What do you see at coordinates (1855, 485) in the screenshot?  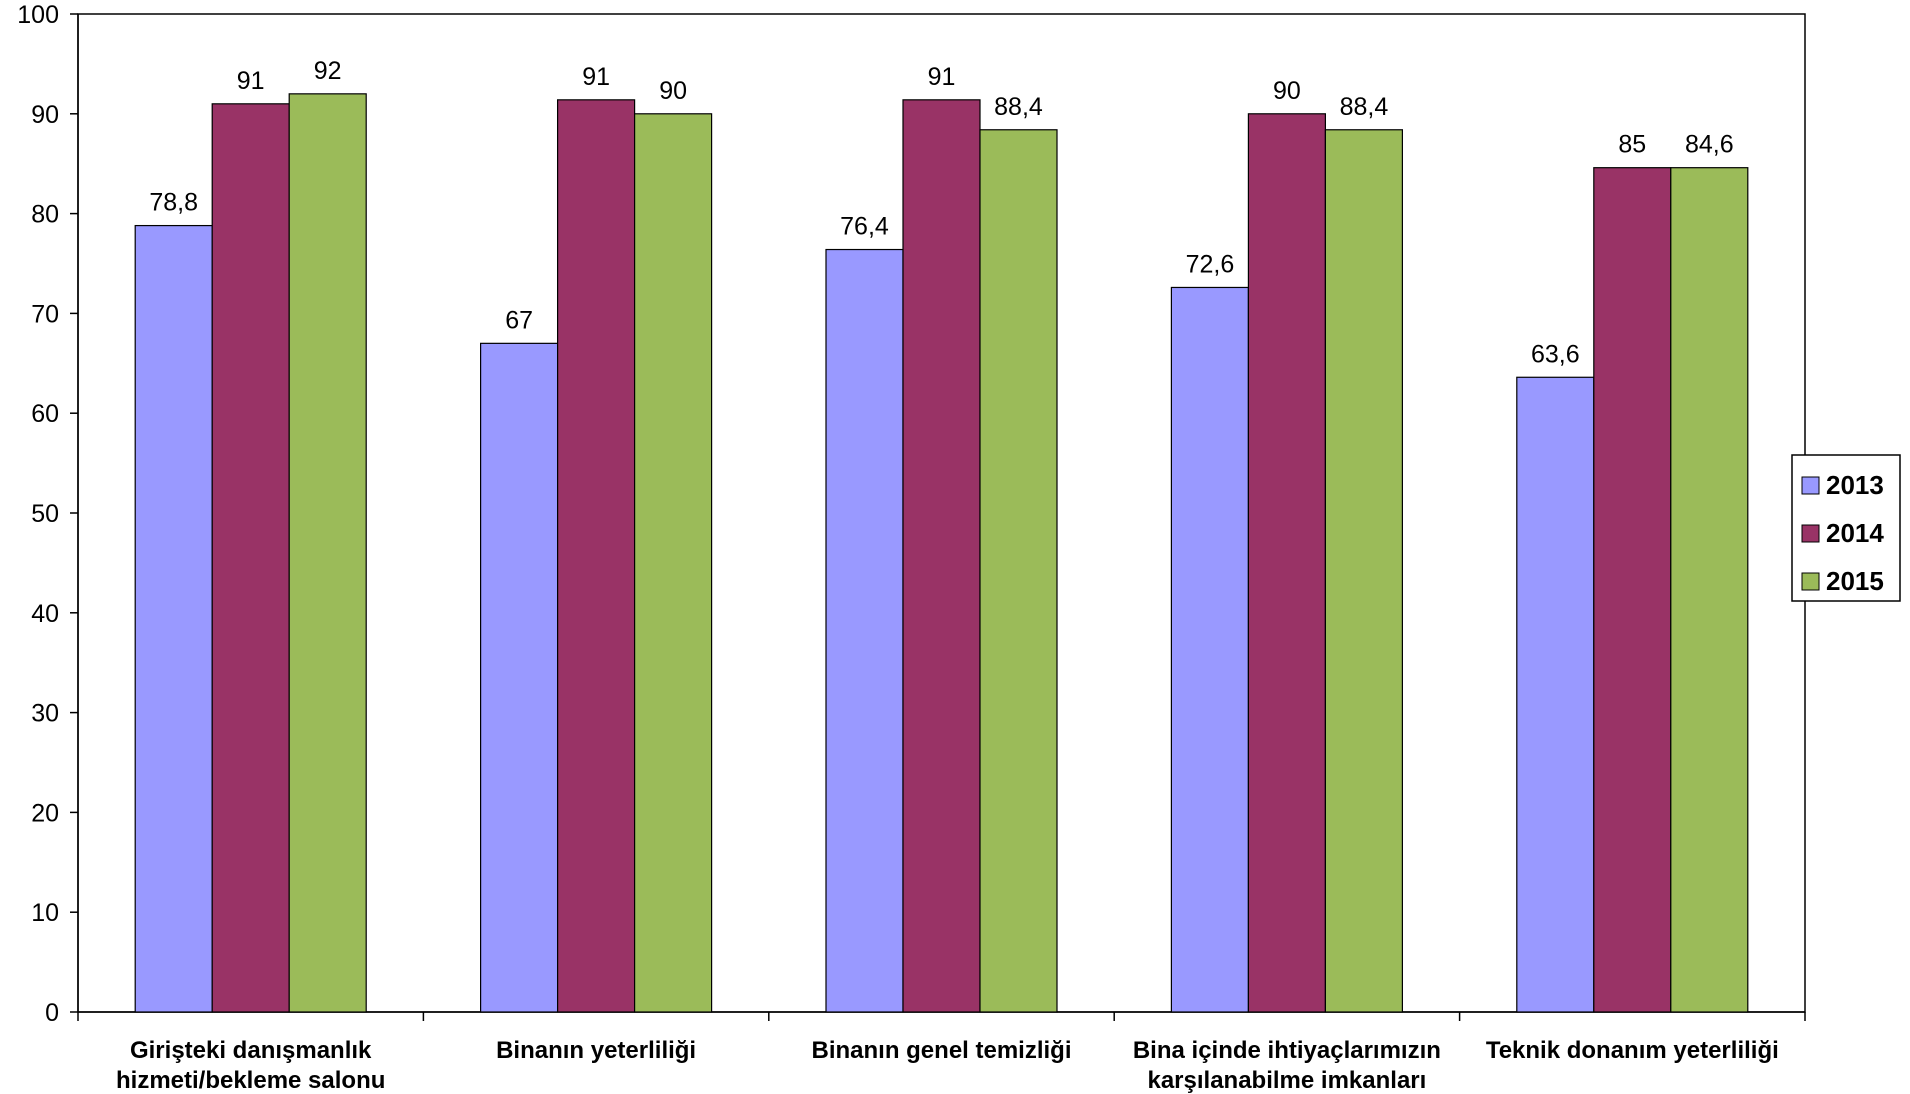 I see `legend-label-2013: 2013` at bounding box center [1855, 485].